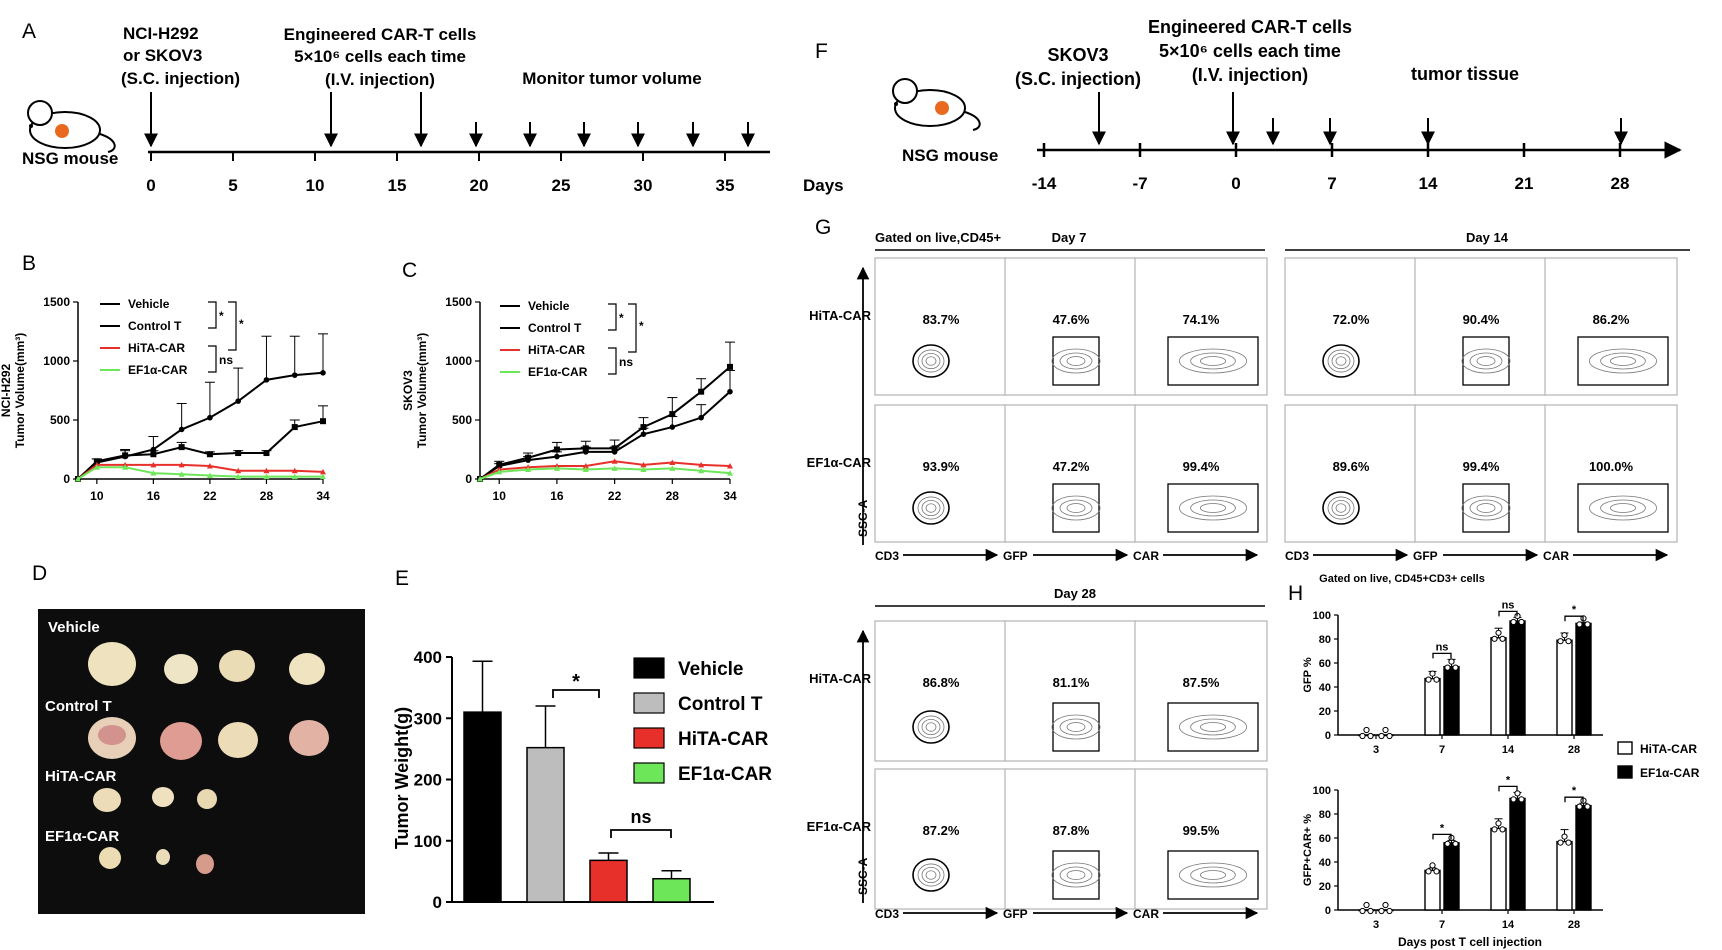  What do you see at coordinates (941, 466) in the screenshot?
I see `gate-percentage: 93.9%` at bounding box center [941, 466].